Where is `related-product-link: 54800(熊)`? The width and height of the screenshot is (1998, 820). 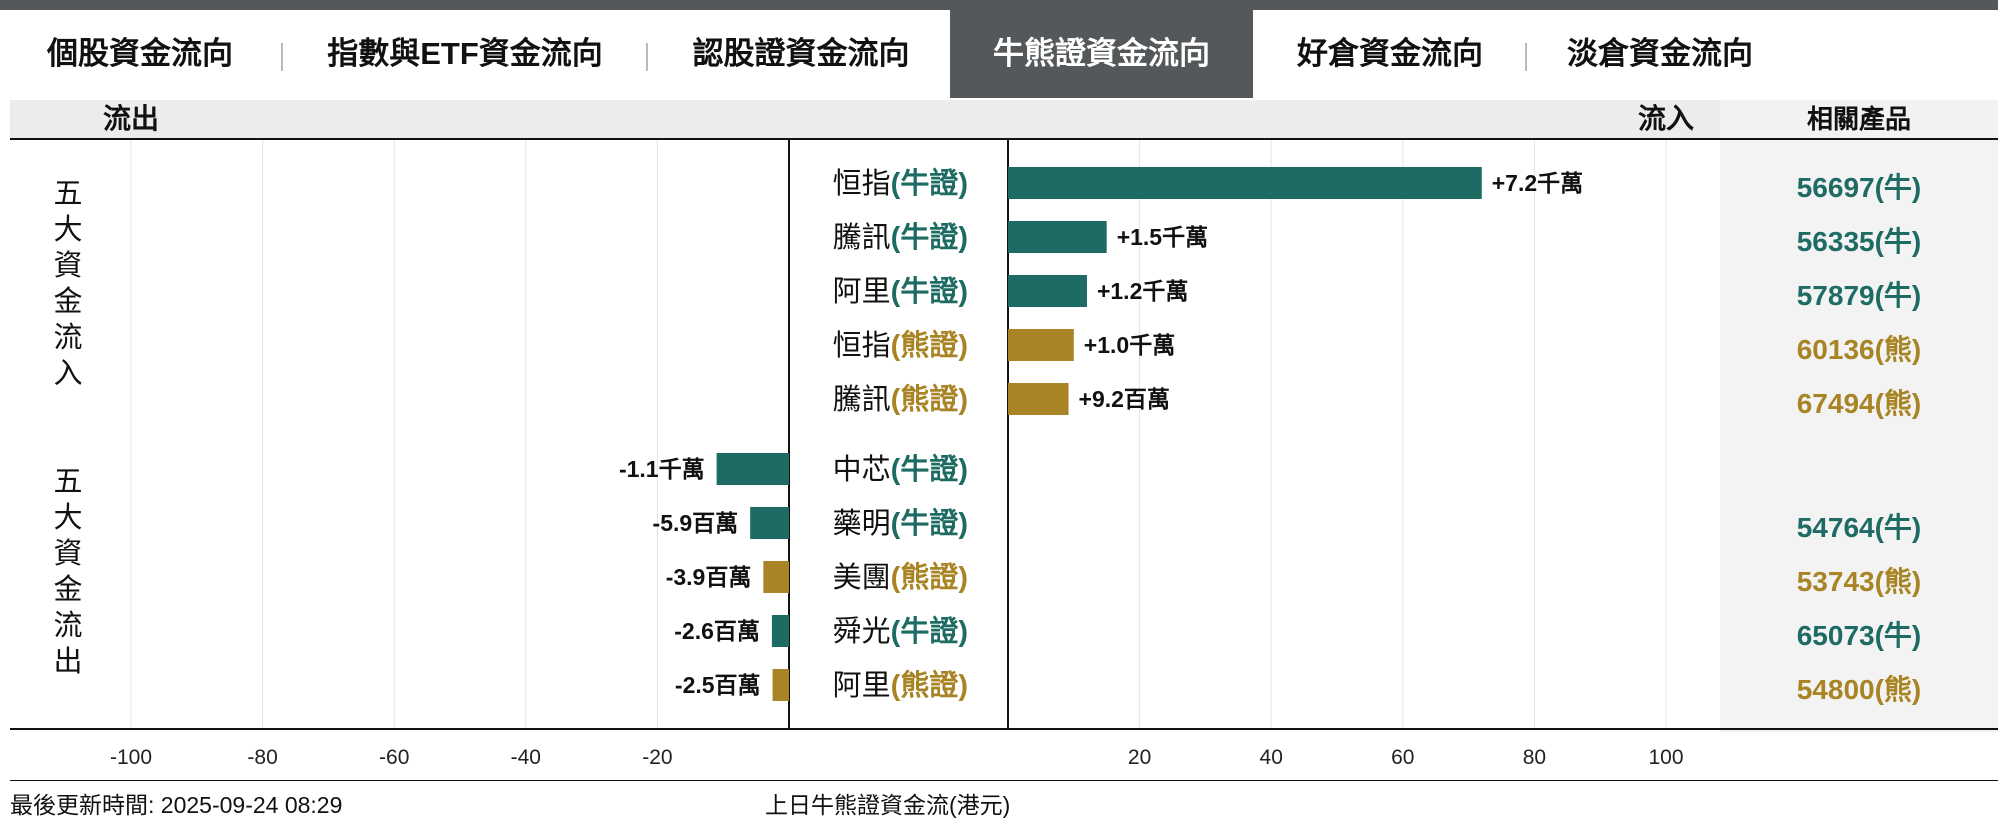
related-product-link: 54800(熊) is located at coordinates (1859, 689).